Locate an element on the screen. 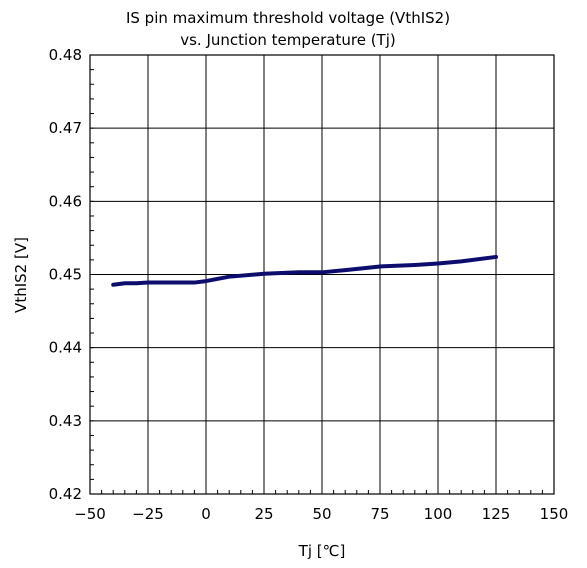 This screenshot has height=568, width=587. x-tick-label: 0 is located at coordinates (206, 514).